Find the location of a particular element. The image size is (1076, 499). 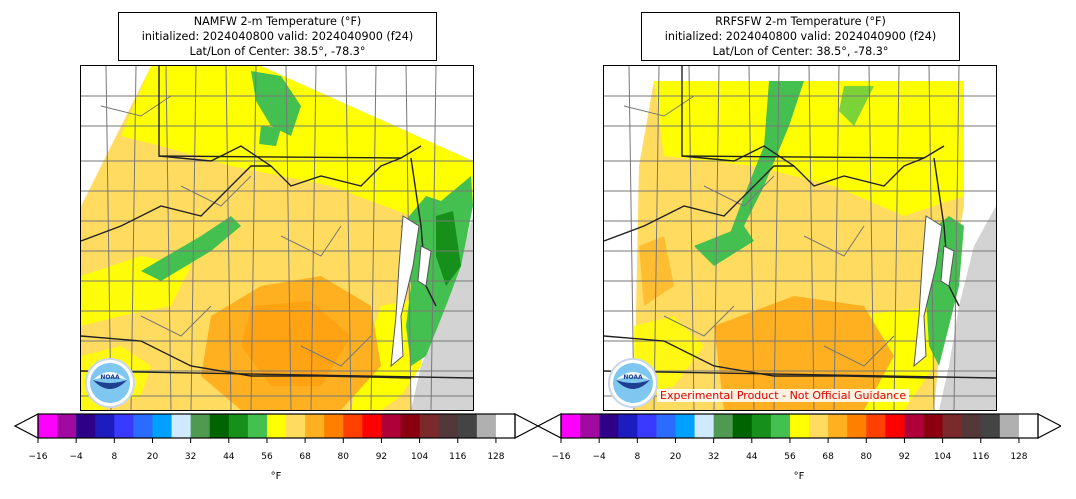

colorbar-segments is located at coordinates (277, 426).